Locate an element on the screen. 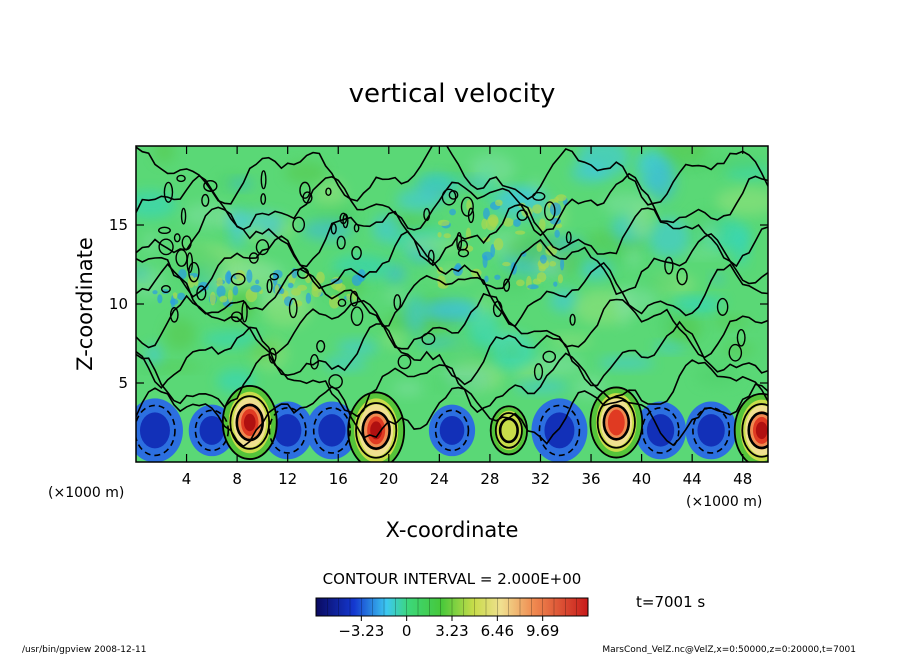 The height and width of the screenshot is (654, 904). y-tick-label: 10 is located at coordinates (118, 304).